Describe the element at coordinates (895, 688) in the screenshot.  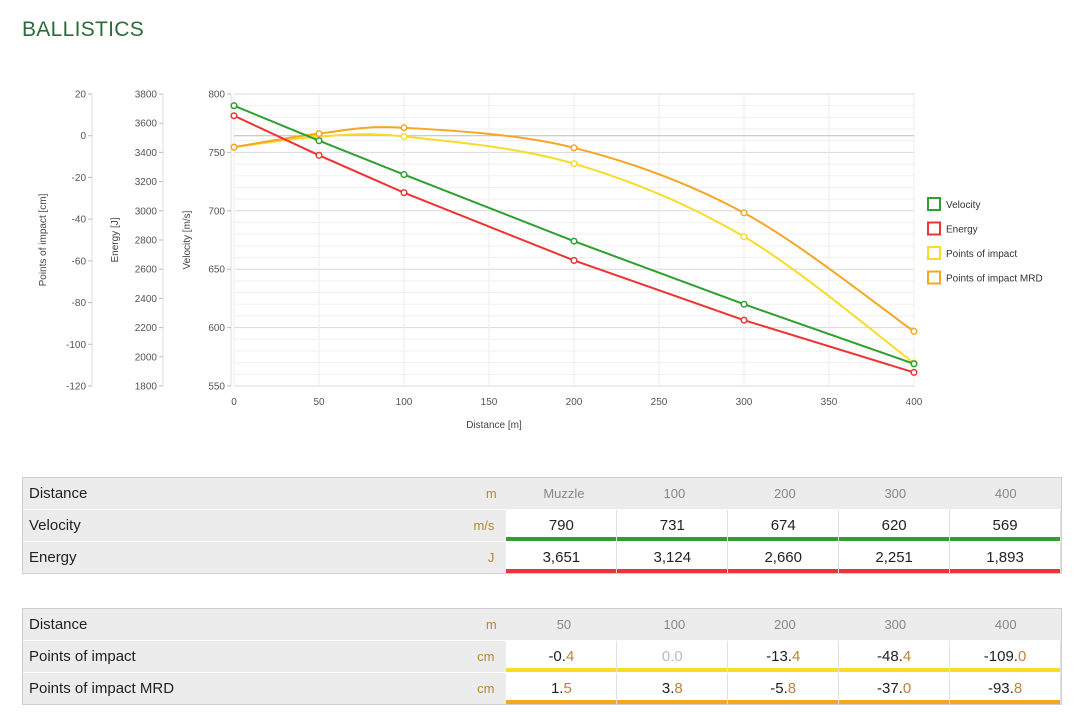
I see `table-cell: -37.0` at that location.